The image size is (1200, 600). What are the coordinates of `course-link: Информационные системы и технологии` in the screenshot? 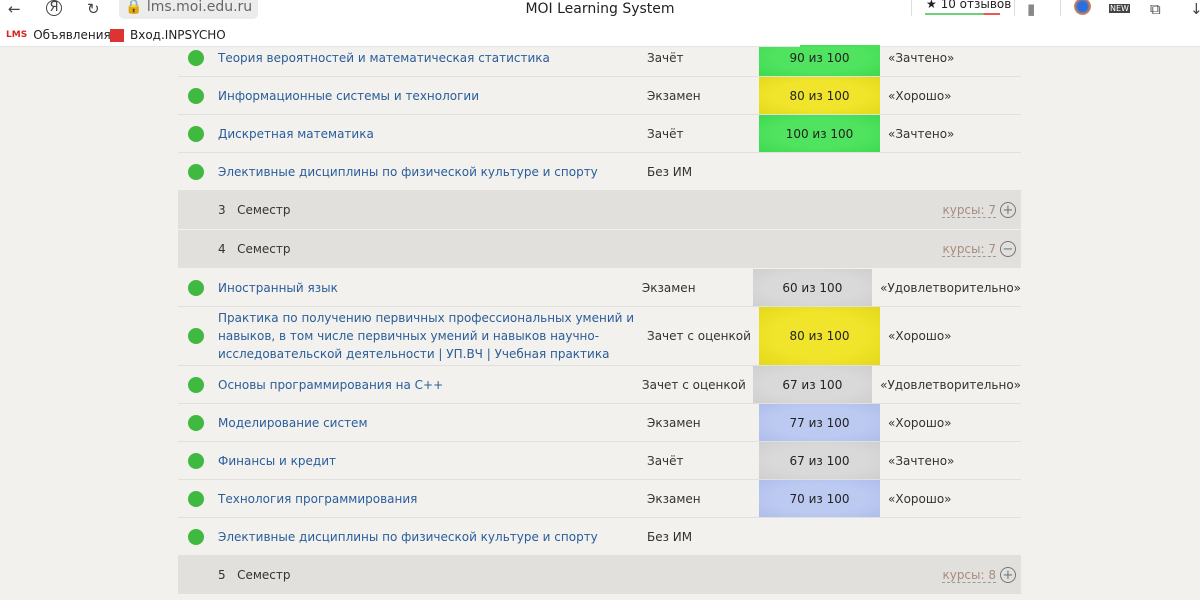 It's located at (349, 95).